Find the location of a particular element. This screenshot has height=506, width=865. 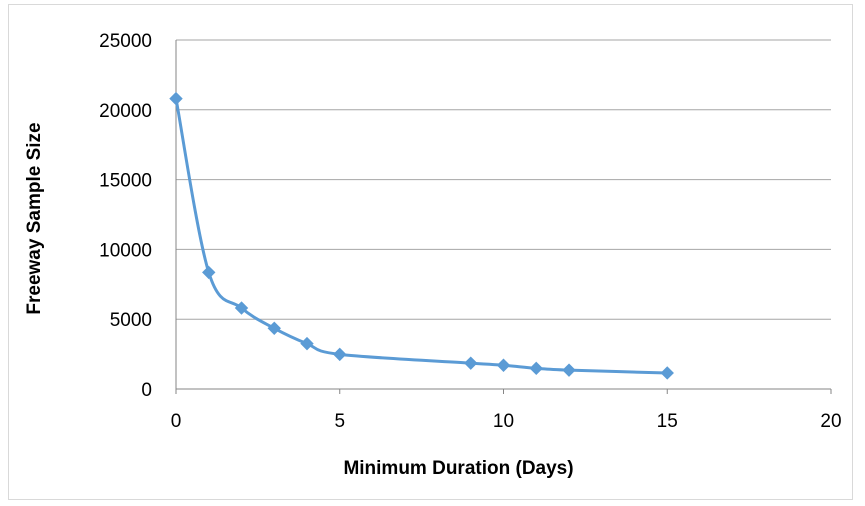

y-tick-labels: 0 5000 10000 15000 20000 25000 is located at coordinates (125, 216).